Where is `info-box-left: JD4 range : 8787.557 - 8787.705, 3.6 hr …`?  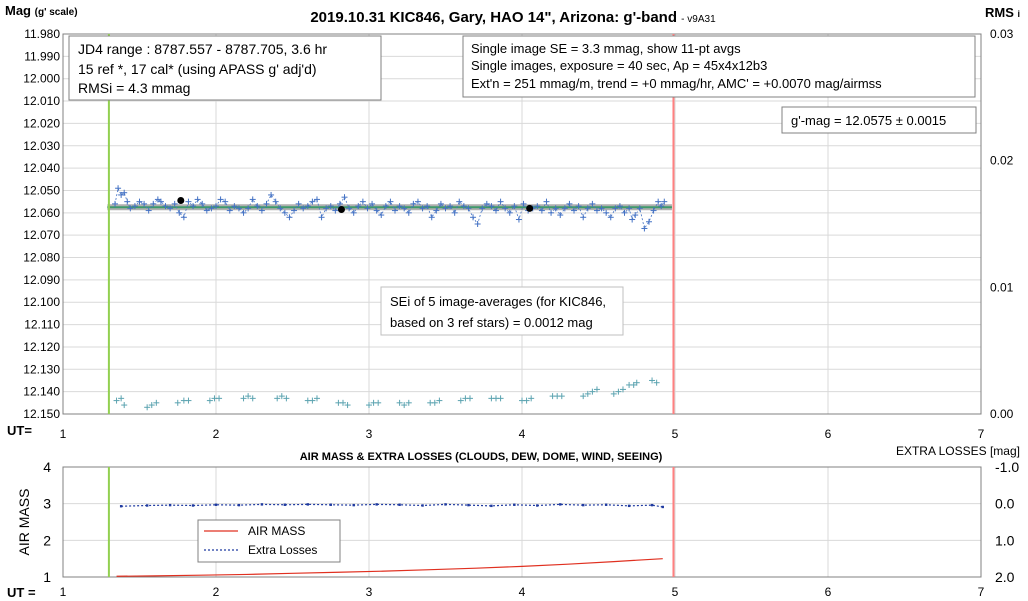
info-box-left: JD4 range : 8787.557 - 8787.705, 3.6 hr … is located at coordinates (225, 68).